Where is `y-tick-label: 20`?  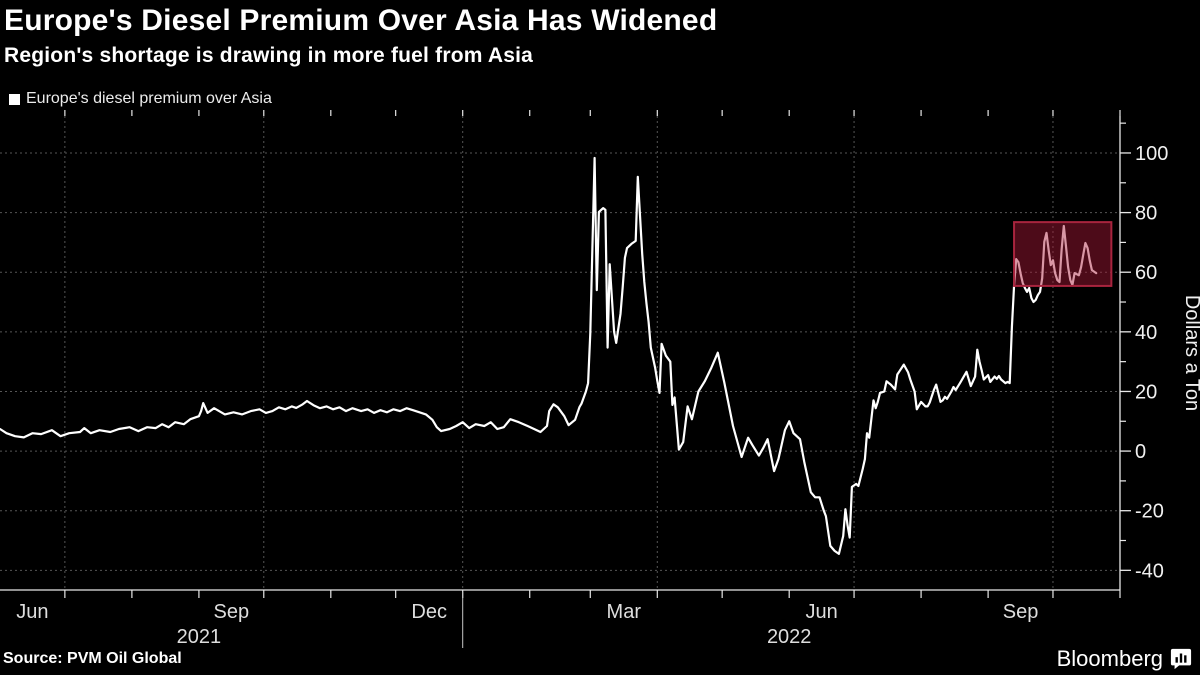
y-tick-label: 20 is located at coordinates (1146, 392).